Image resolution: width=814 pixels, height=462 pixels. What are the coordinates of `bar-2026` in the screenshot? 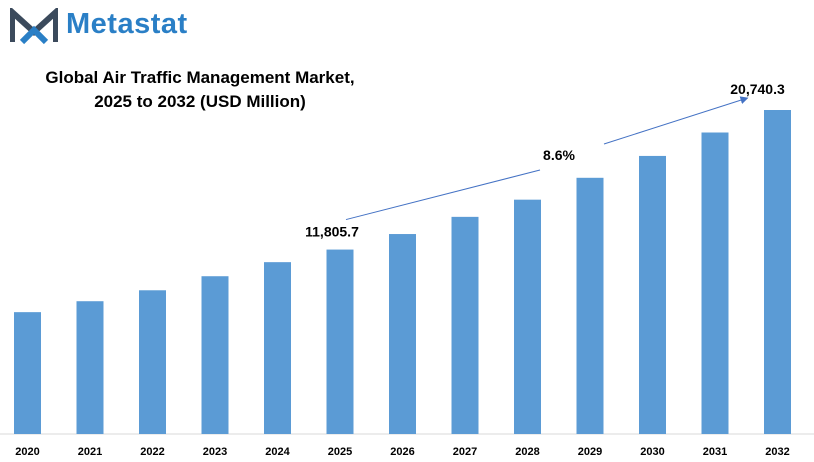 It's located at (402, 334).